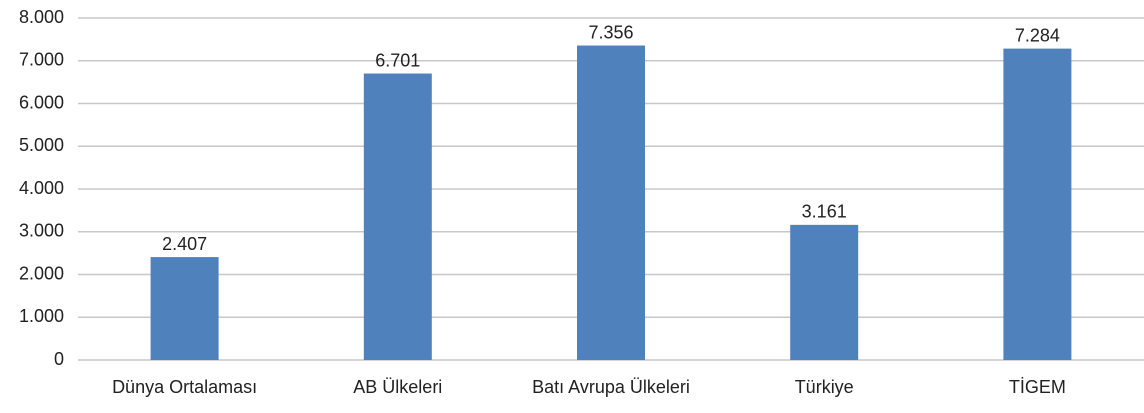  Describe the element at coordinates (41, 102) in the screenshot. I see `y-tick-label: 6.000` at that location.